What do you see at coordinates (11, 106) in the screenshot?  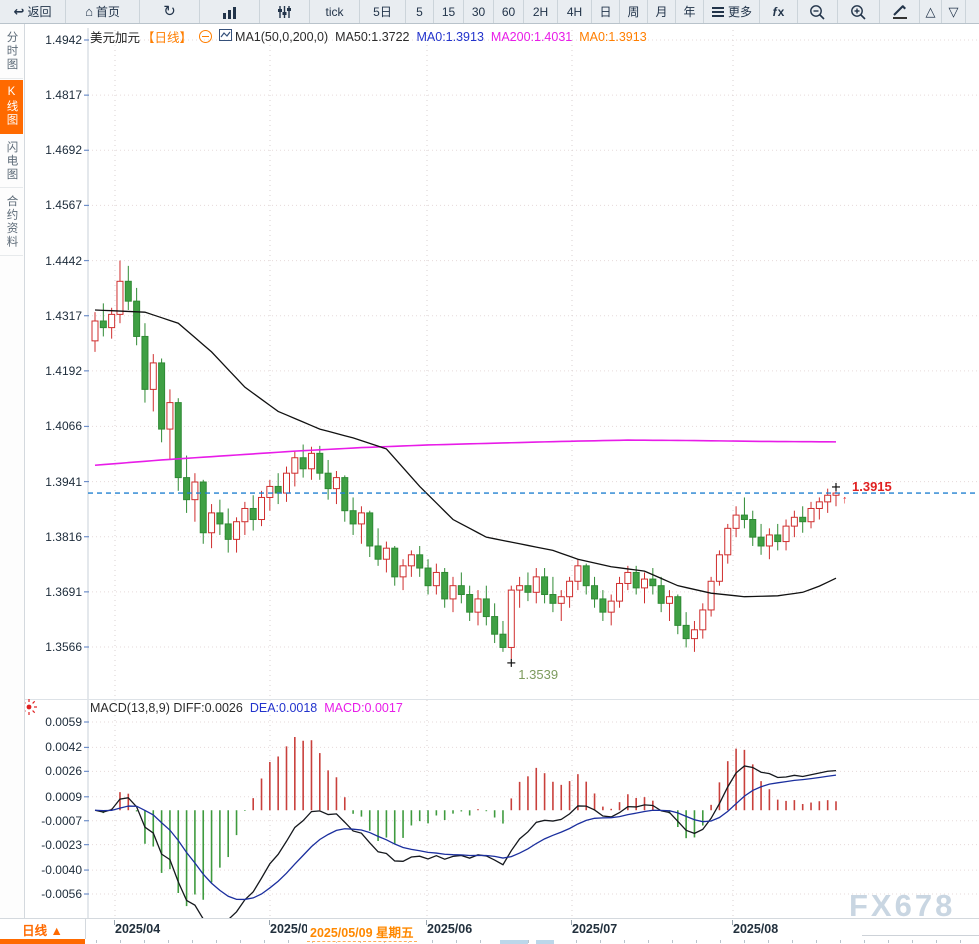 I see `tab-kline-chart: K线图` at bounding box center [11, 106].